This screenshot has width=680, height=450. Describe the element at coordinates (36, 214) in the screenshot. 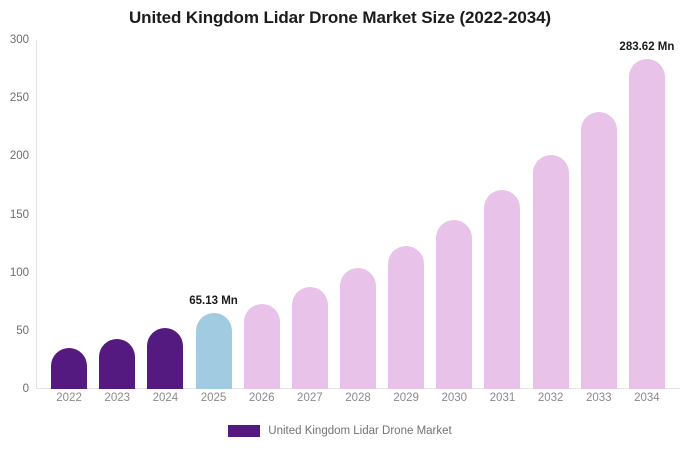

I see `y-axis-line` at that location.